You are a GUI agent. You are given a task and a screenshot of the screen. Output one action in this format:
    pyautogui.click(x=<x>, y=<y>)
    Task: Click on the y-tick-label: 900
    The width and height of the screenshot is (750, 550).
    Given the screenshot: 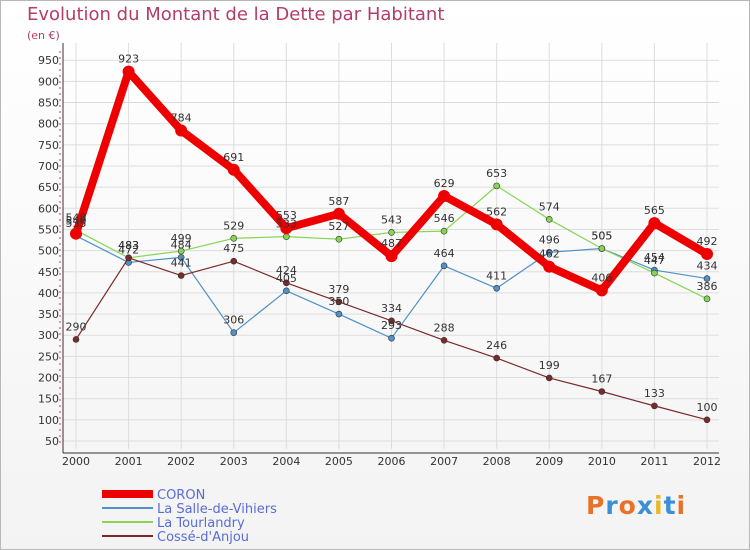 What is the action you would take?
    pyautogui.click(x=48, y=81)
    